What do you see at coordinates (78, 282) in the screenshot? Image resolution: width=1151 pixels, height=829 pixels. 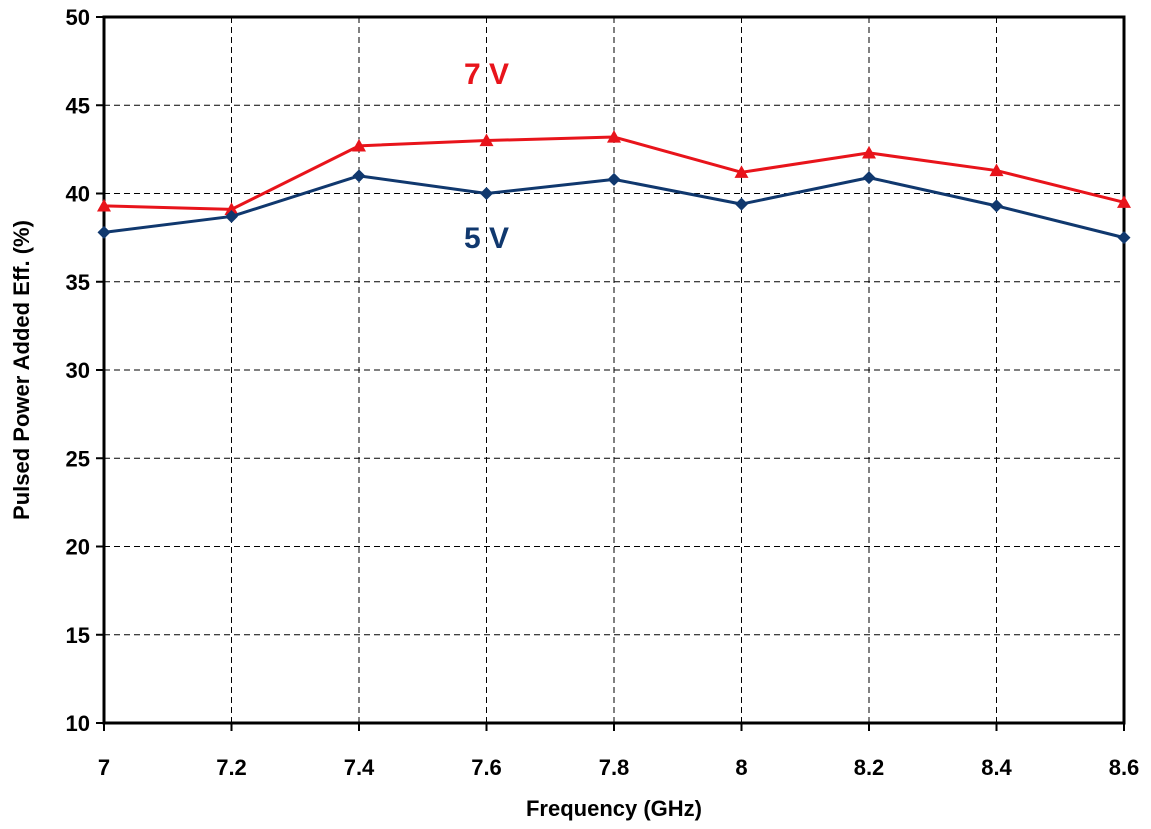 I see `y-tick-label: 35` at bounding box center [78, 282].